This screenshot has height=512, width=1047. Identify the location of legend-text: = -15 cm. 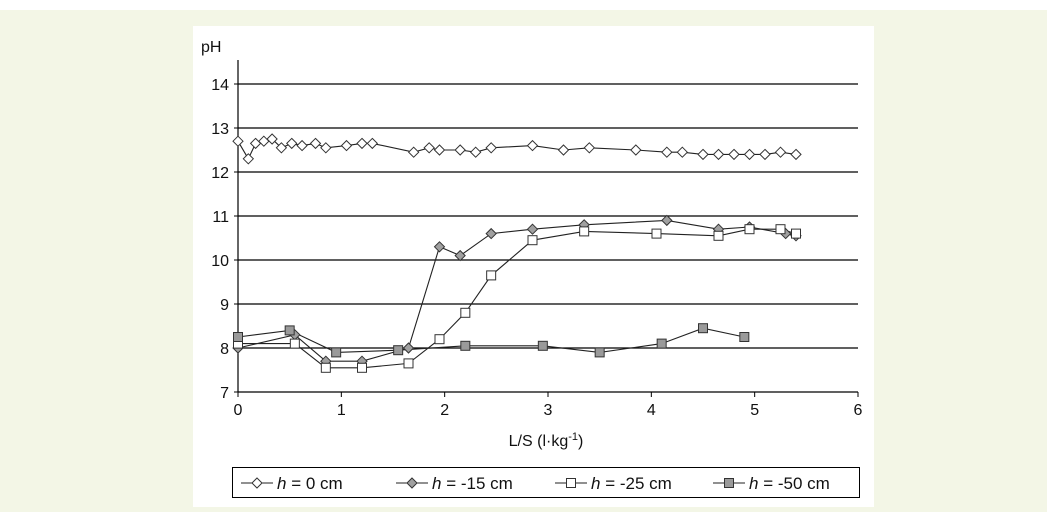
(476, 483).